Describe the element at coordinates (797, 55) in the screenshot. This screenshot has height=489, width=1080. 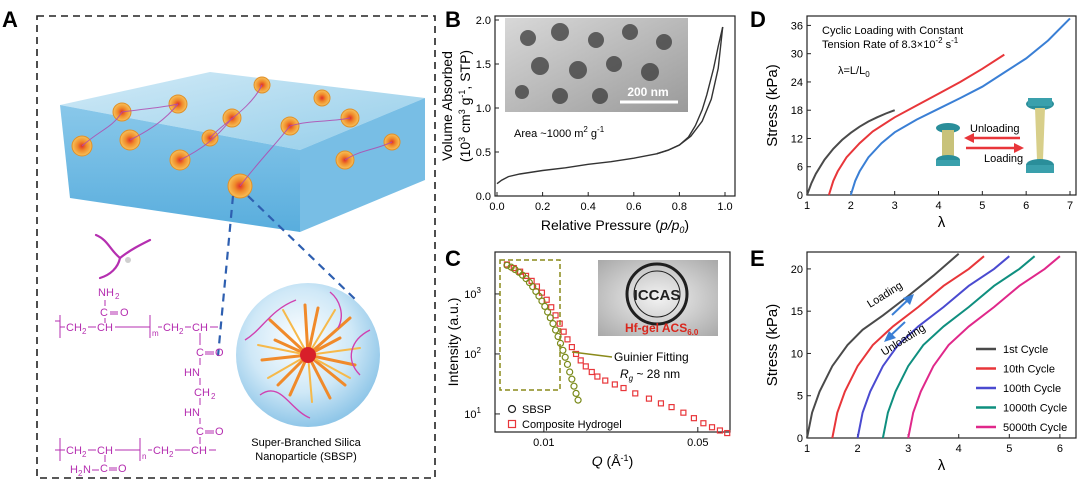
I see `chart-d-ytick-label: 30` at that location.